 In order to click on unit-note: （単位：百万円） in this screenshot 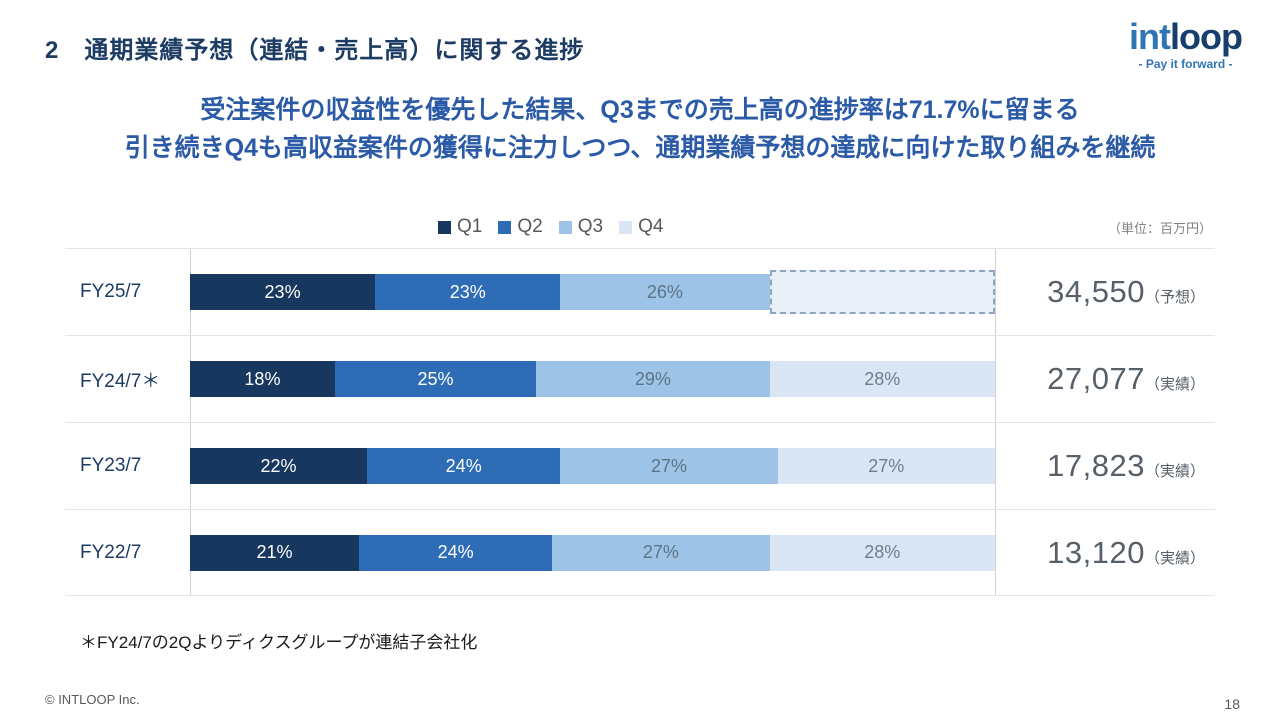, I will do `click(1159, 228)`.